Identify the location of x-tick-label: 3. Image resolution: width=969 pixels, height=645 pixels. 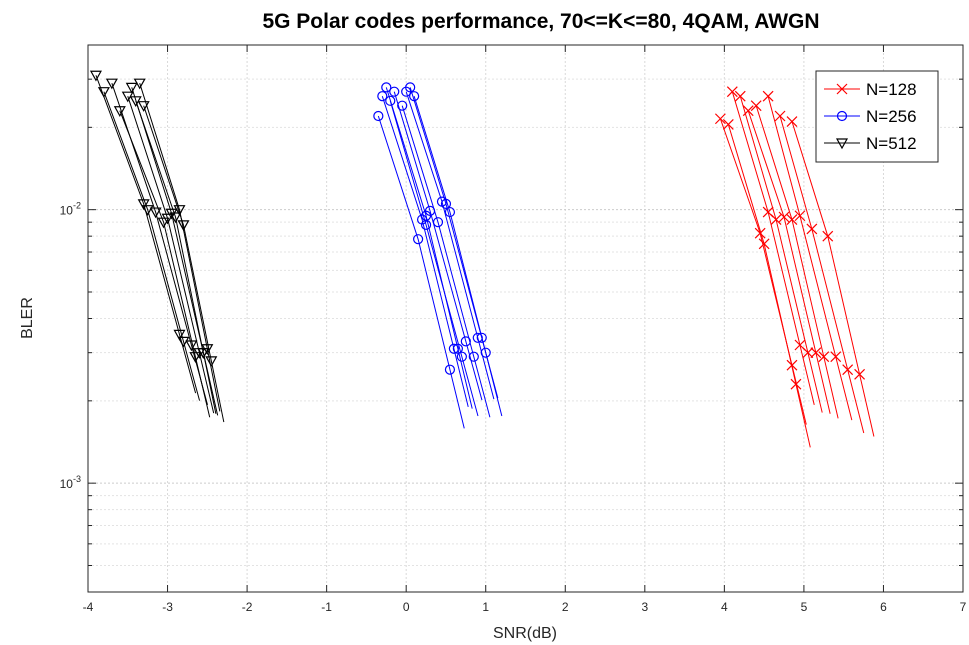
(644, 607).